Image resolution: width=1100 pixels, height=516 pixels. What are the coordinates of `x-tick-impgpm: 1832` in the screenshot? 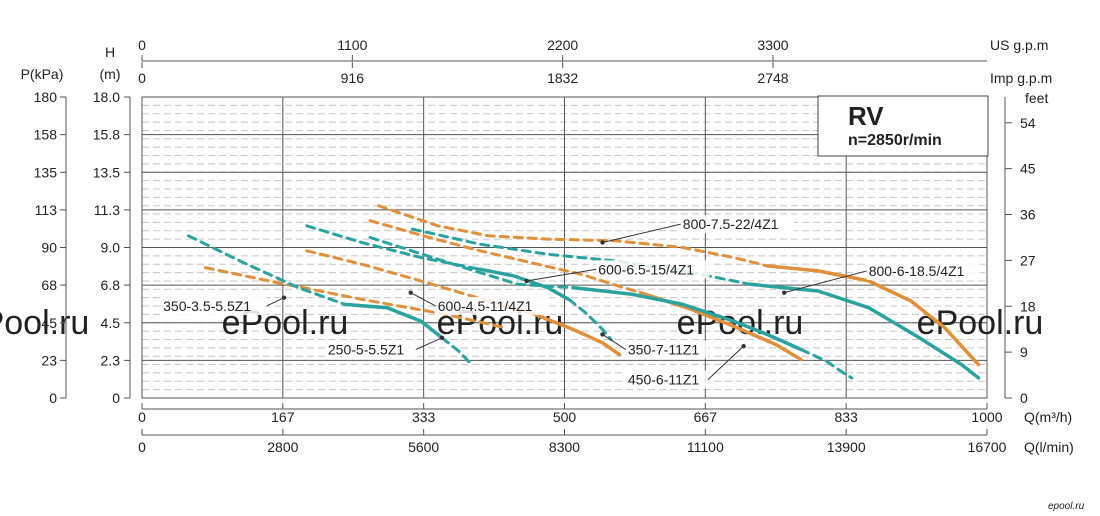 It's located at (562, 78).